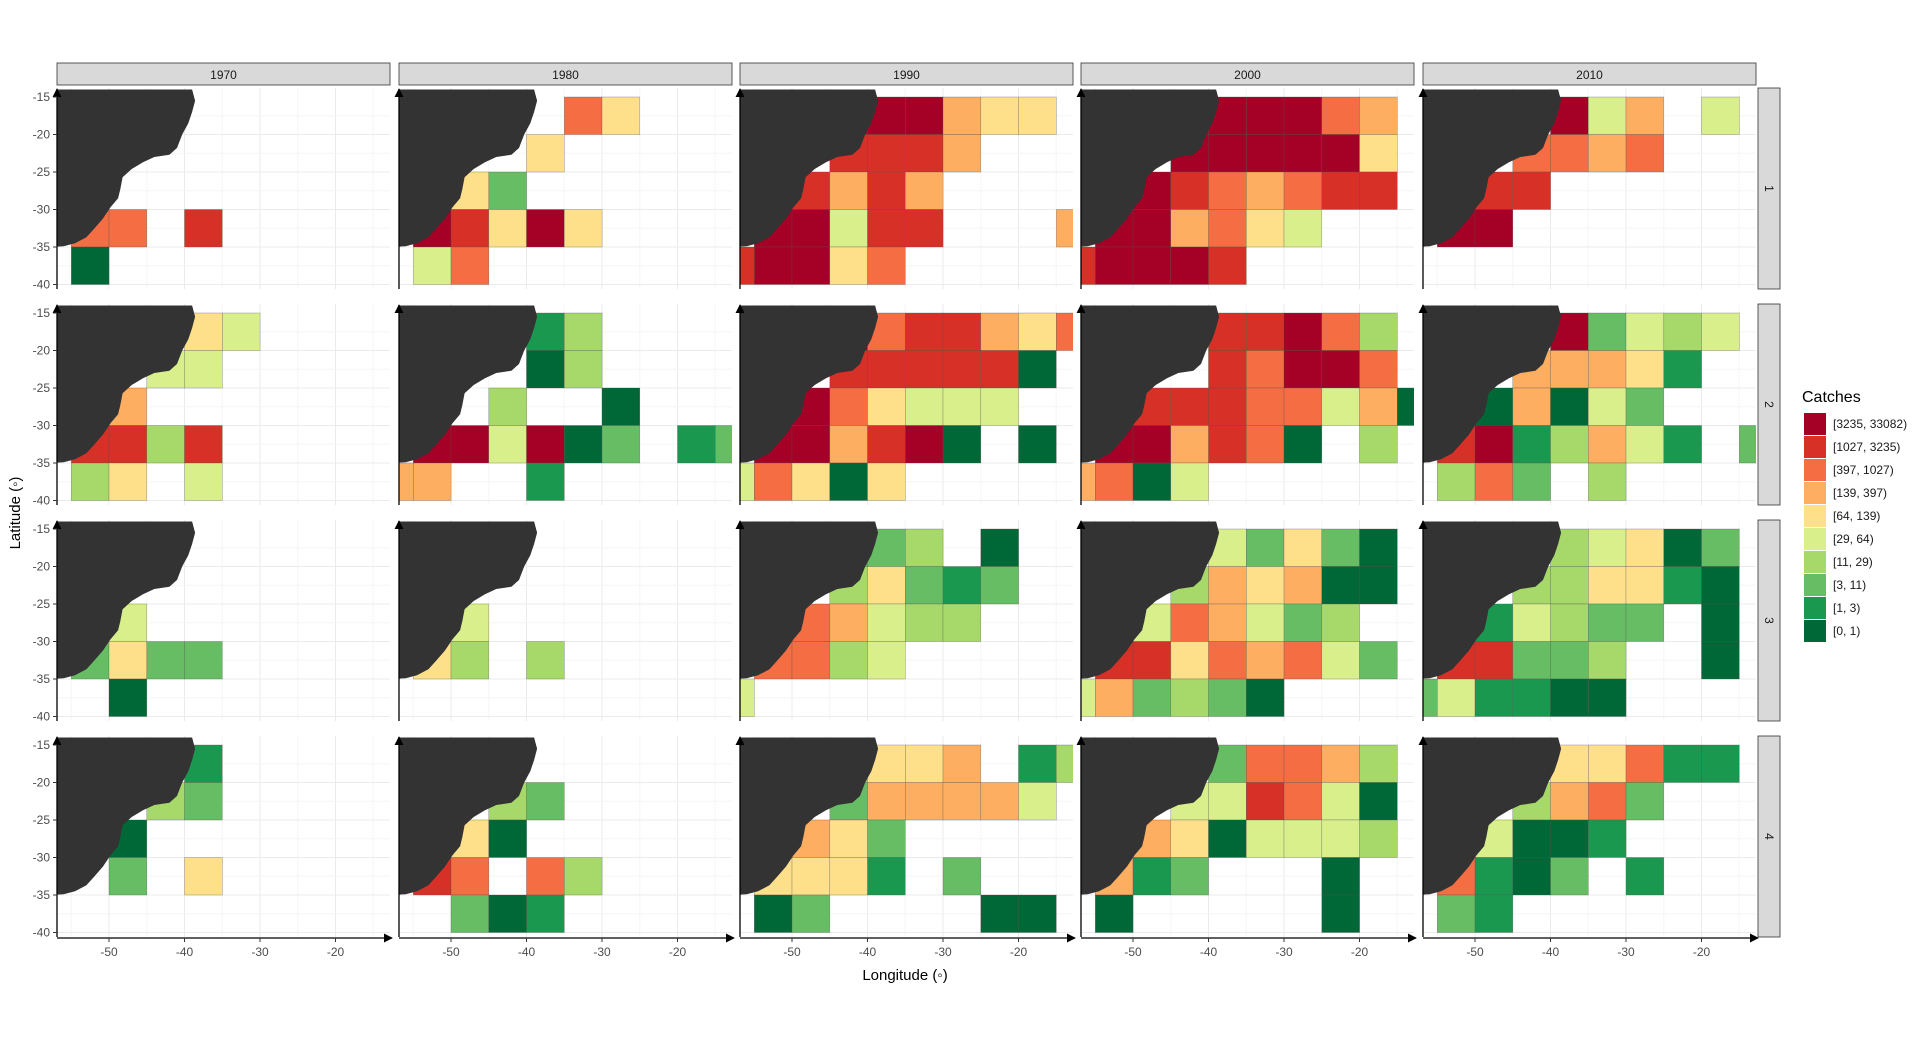  What do you see at coordinates (223, 74) in the screenshot?
I see `strip-1970: 1970` at bounding box center [223, 74].